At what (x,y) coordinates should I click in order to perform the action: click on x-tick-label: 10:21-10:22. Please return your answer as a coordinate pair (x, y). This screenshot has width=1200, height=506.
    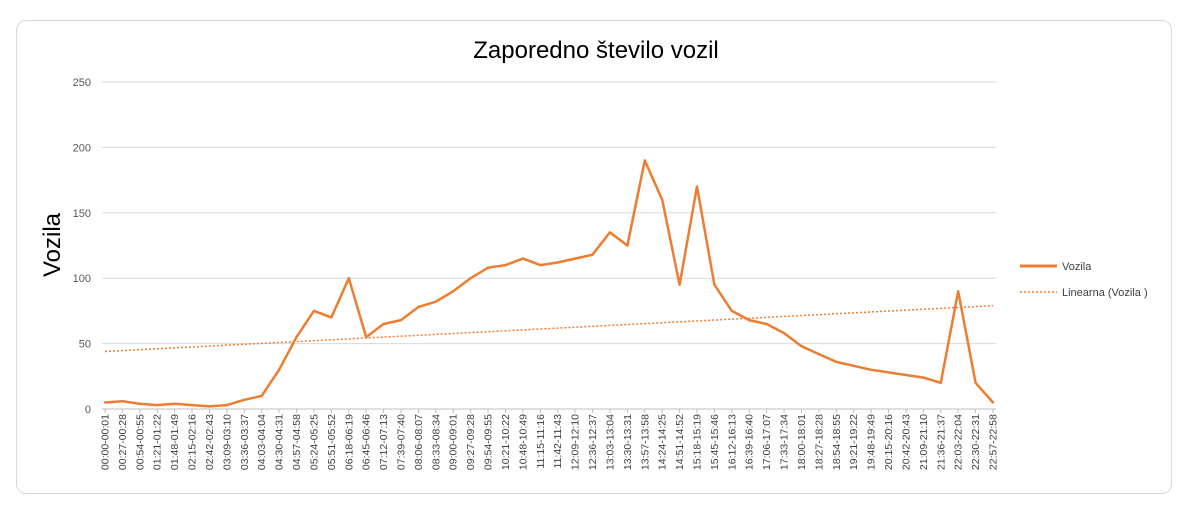
    Looking at the image, I should click on (506, 442).